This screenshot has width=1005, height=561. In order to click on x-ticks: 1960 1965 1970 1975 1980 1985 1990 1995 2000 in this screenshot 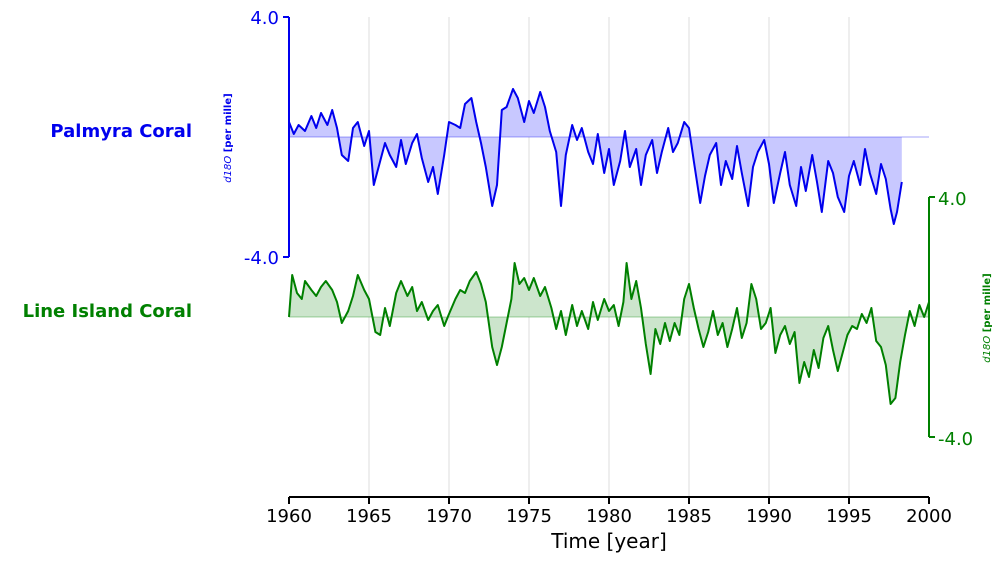, I will do `click(609, 512)`.